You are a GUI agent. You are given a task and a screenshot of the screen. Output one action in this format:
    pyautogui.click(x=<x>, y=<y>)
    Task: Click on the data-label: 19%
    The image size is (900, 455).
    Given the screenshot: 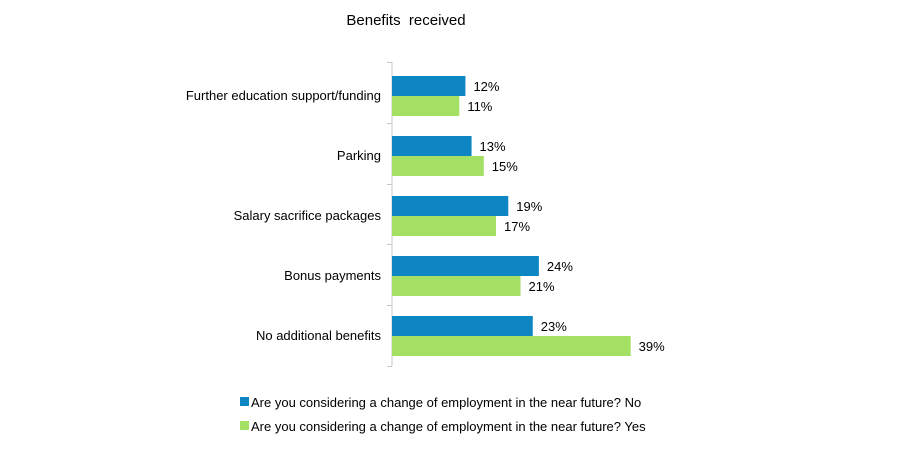 What is the action you would take?
    pyautogui.click(x=529, y=206)
    